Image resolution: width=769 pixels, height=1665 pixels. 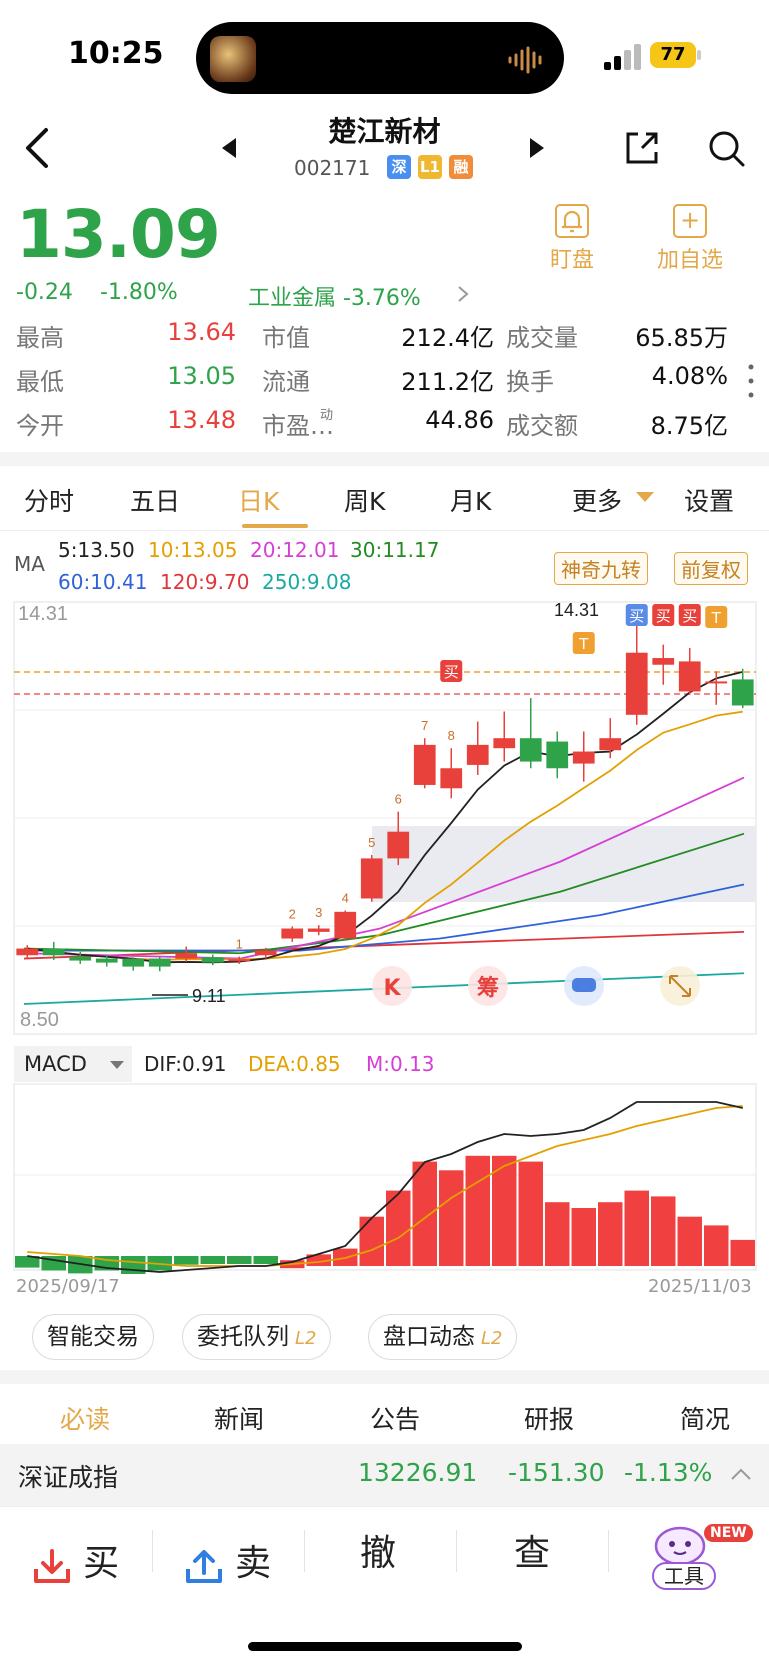 I want to click on chip-distribution-icon-label: 筹, so click(x=488, y=988).